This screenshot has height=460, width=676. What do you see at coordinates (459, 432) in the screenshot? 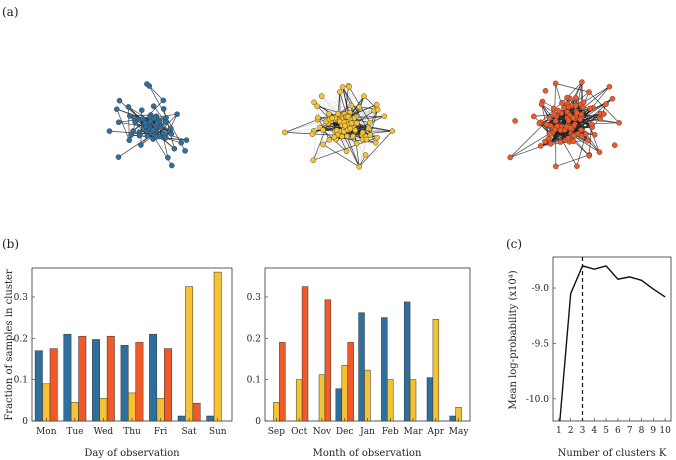
I see `x-tick-label: May` at bounding box center [459, 432].